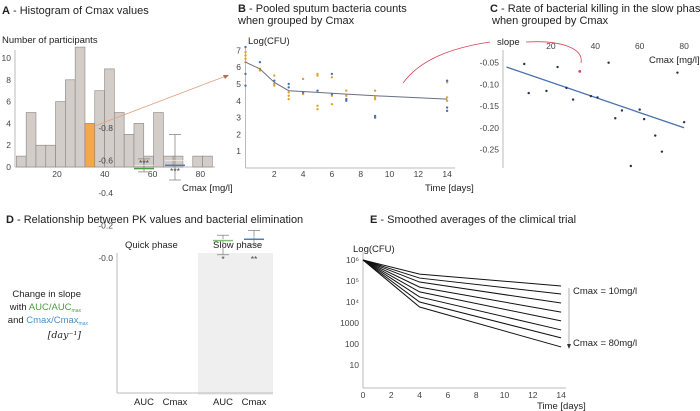  Describe the element at coordinates (684, 46) in the screenshot. I see `c-xtick-label: 80` at that location.